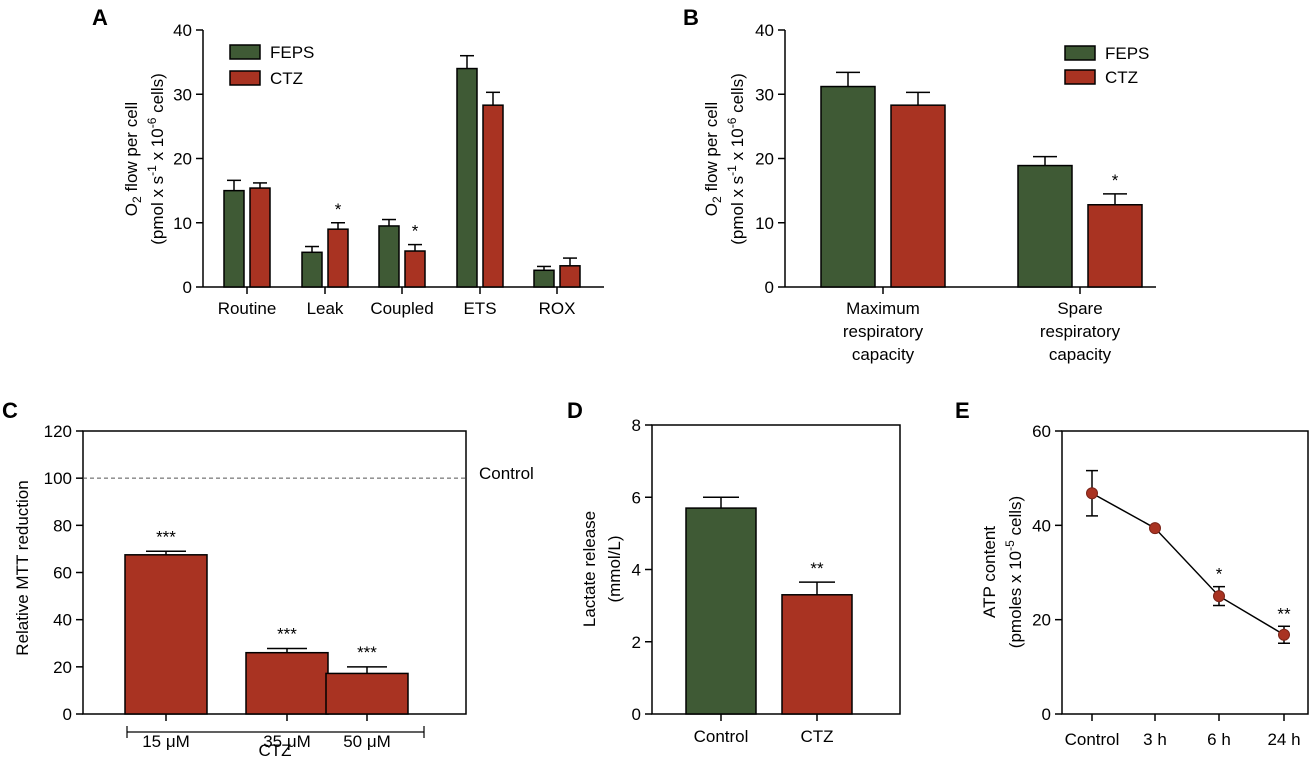  What do you see at coordinates (1041, 525) in the screenshot?
I see `y-tick-label-e: 40` at bounding box center [1041, 525].